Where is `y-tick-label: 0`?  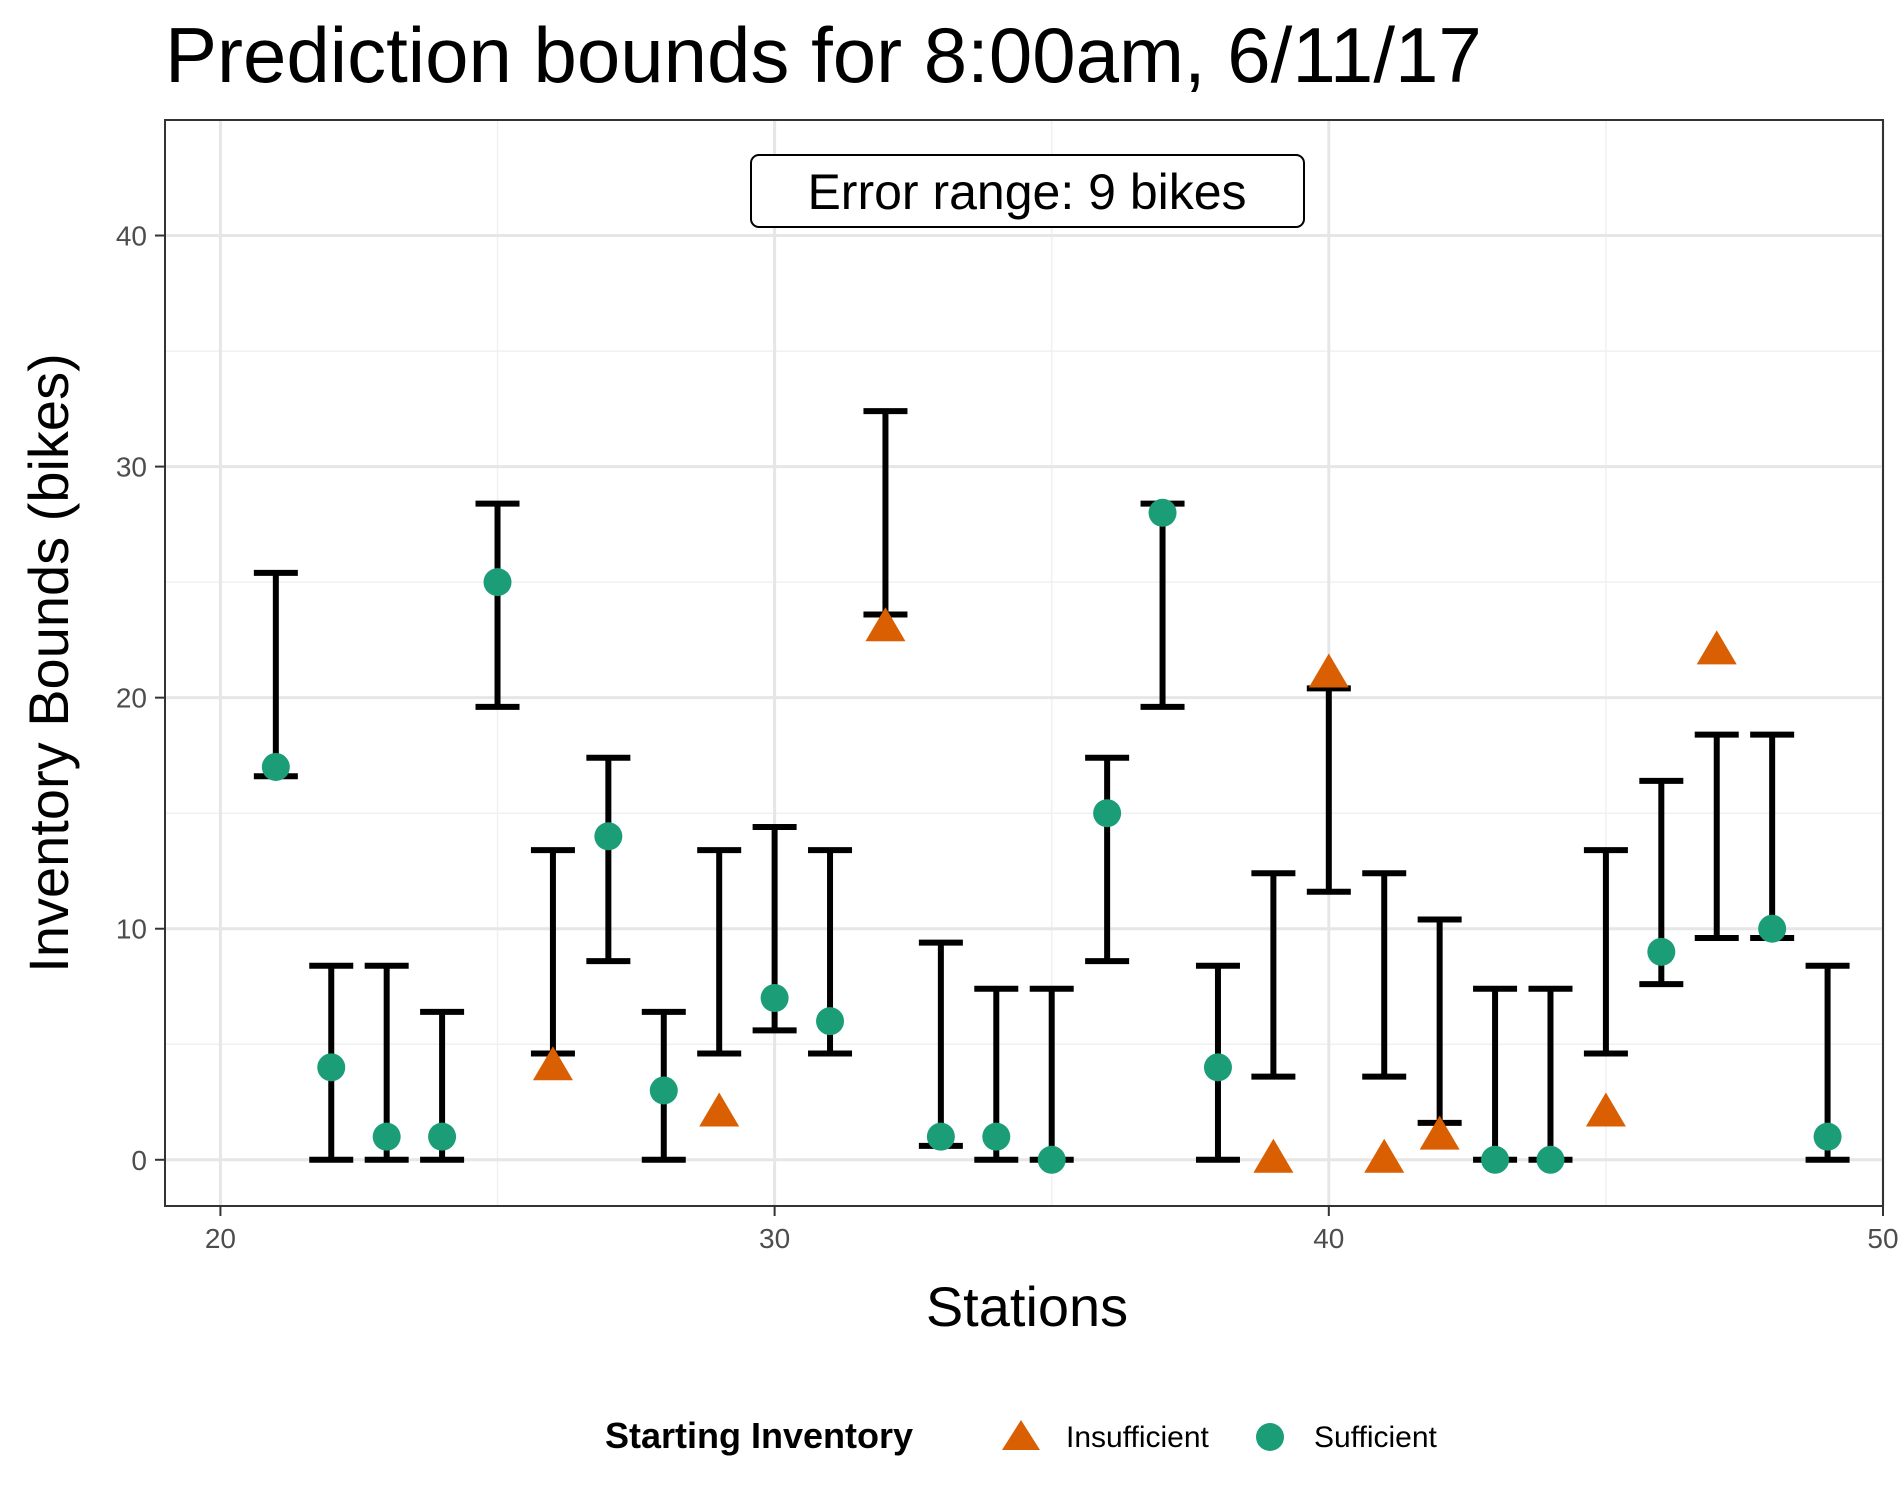
y-tick-label: 0 is located at coordinates (139, 1160).